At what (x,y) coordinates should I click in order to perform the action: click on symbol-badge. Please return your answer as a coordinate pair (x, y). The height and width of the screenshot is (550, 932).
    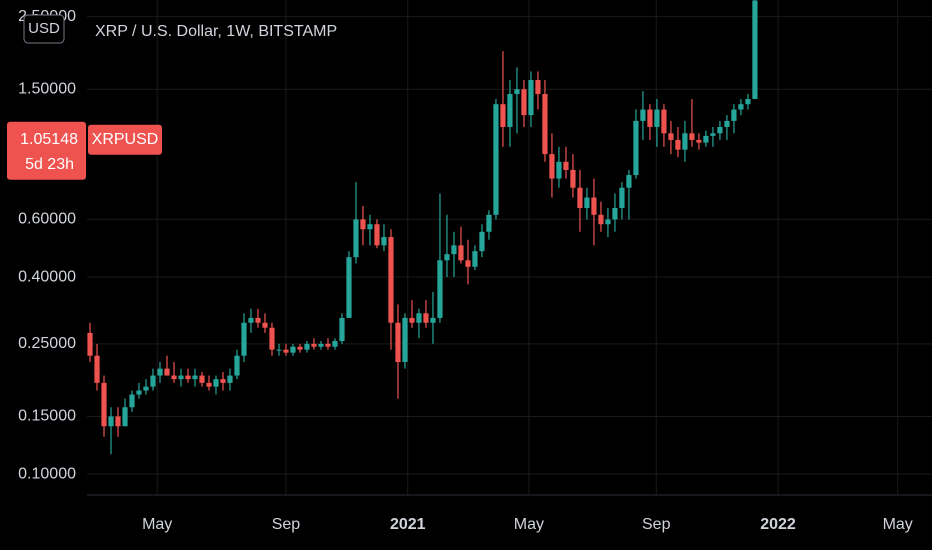
    Looking at the image, I should click on (125, 139).